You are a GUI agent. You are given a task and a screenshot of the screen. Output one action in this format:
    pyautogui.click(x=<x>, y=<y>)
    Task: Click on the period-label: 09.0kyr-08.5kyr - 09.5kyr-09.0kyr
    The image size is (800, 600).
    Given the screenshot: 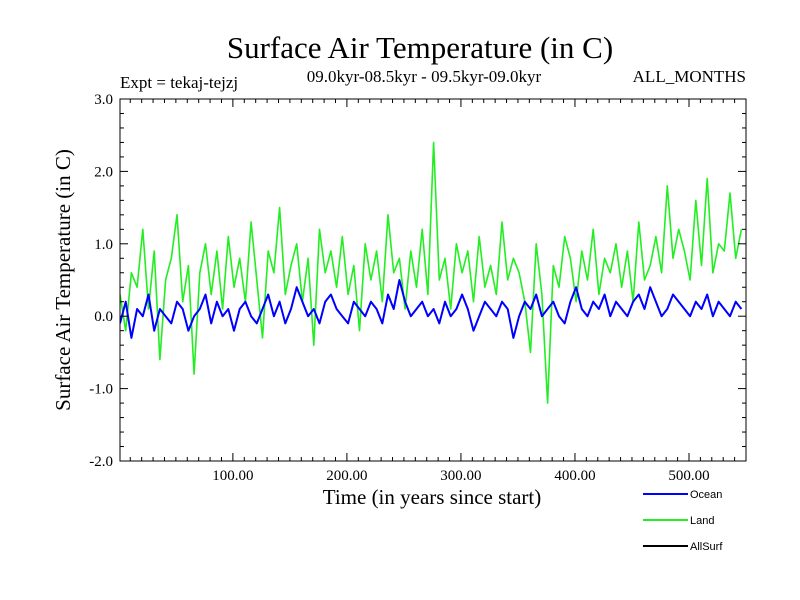 What is the action you would take?
    pyautogui.click(x=424, y=76)
    